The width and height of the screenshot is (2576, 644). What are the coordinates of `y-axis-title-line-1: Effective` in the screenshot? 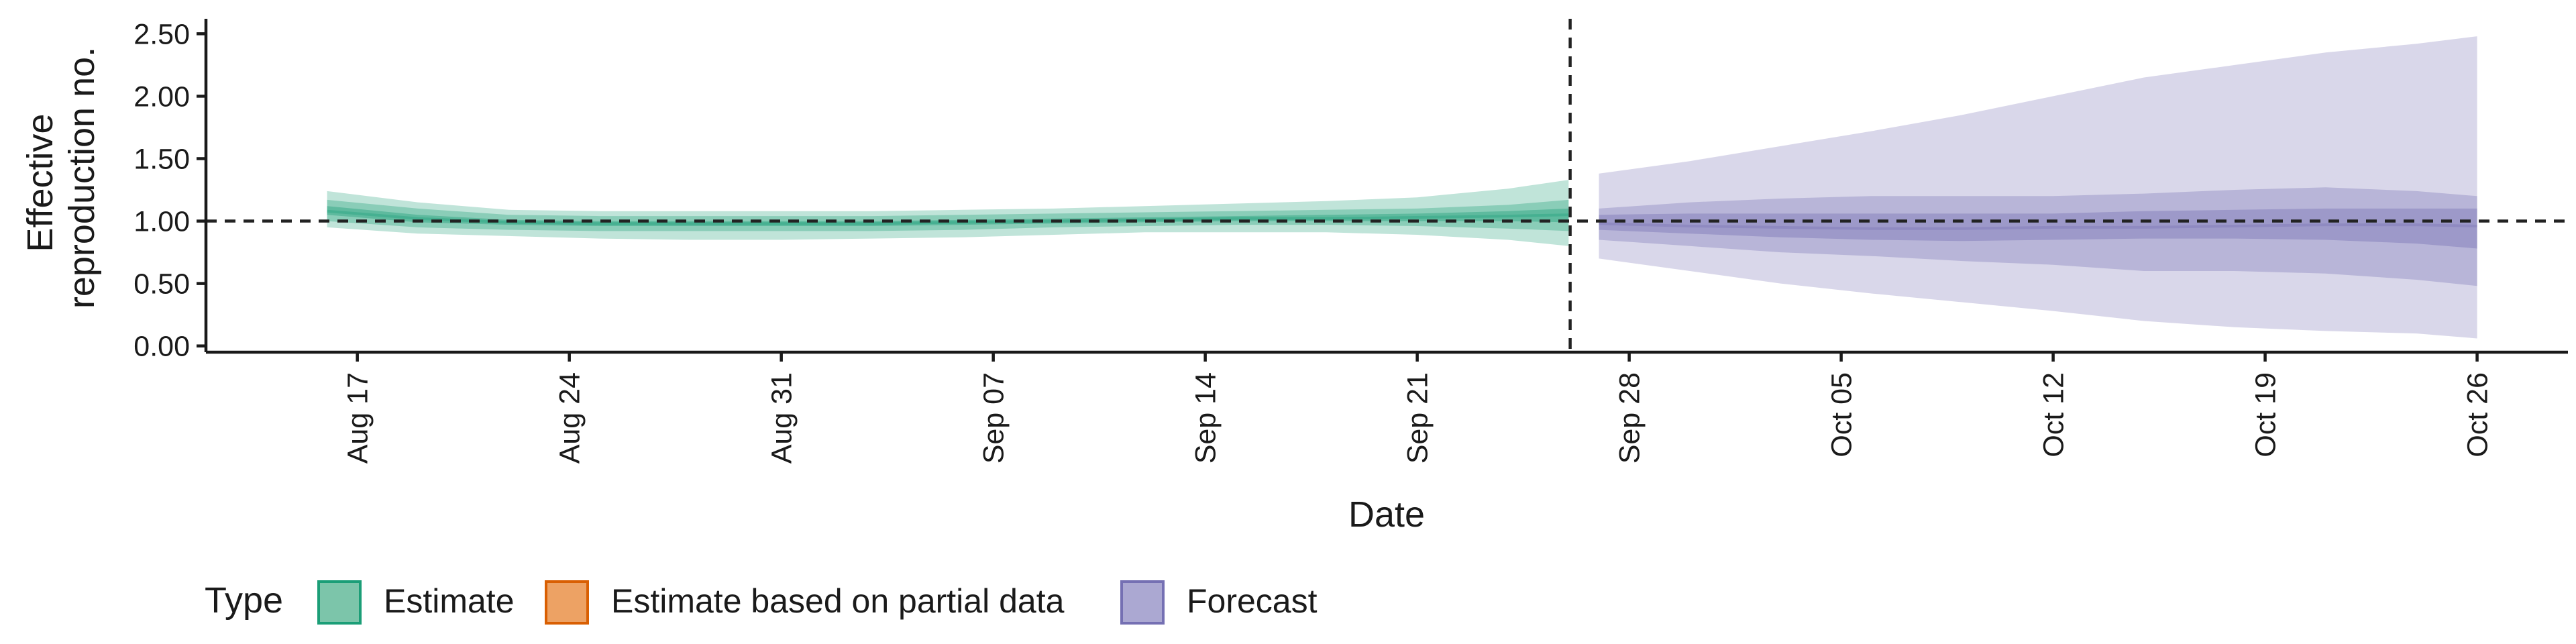 It's located at (40, 182).